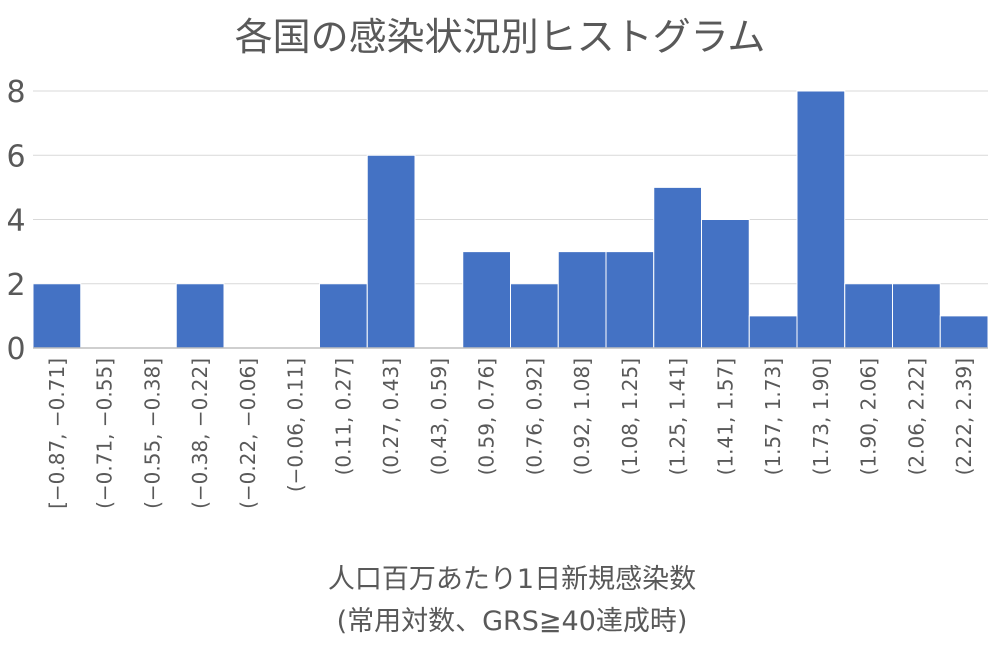  Describe the element at coordinates (869, 416) in the screenshot. I see `x-tick-label: (1.90, 2.06]` at that location.